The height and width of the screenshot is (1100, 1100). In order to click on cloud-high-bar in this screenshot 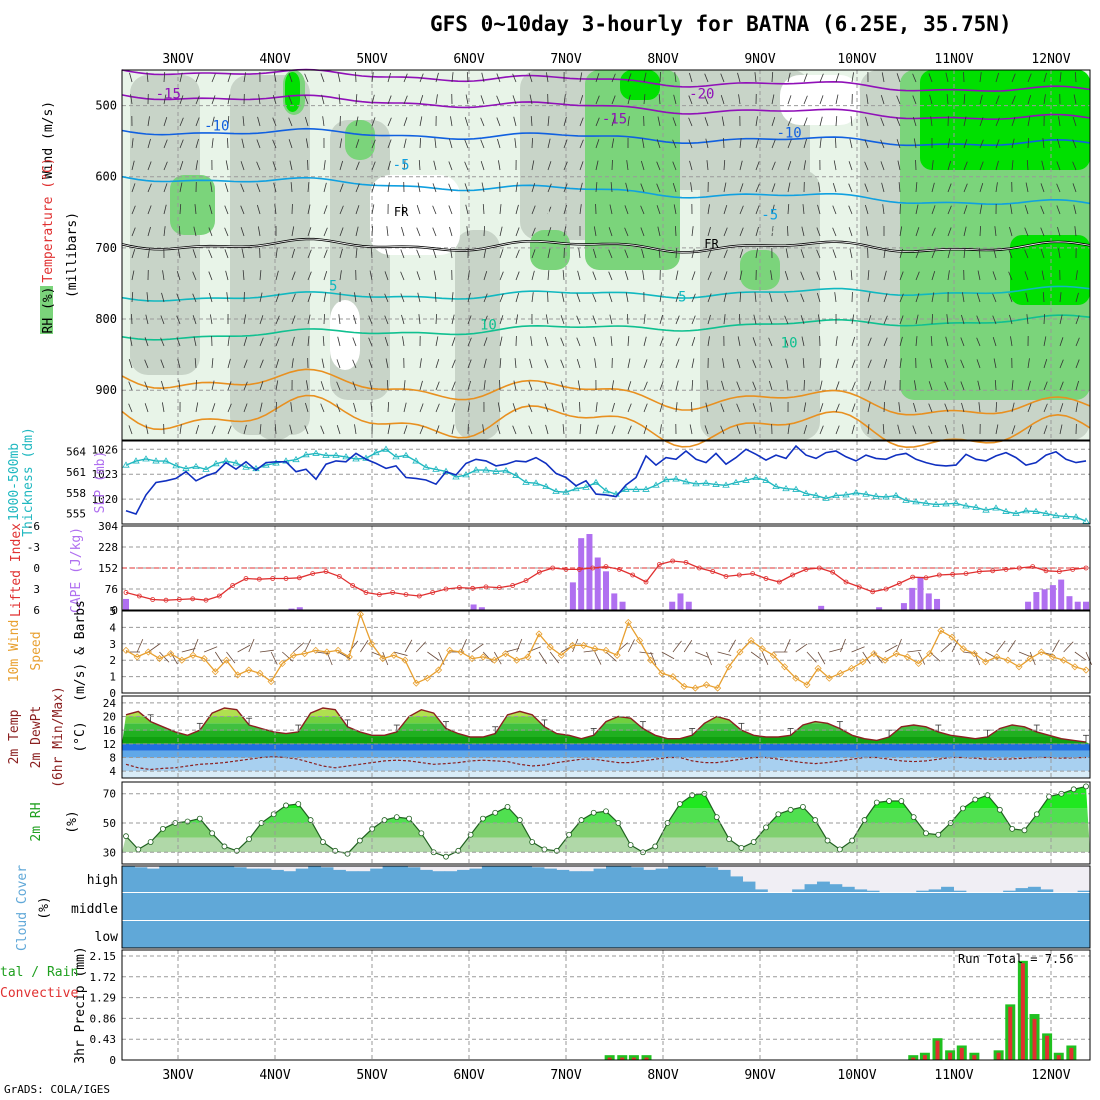, I will do `click(662, 880)`.